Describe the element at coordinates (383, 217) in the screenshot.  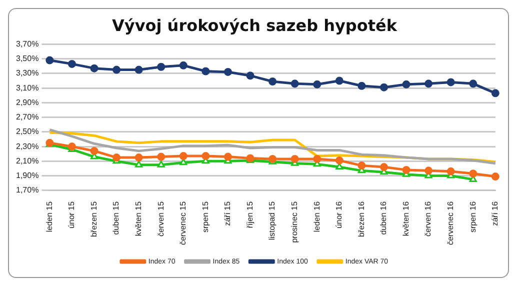
I see `x-tick-label: duben 16` at that location.